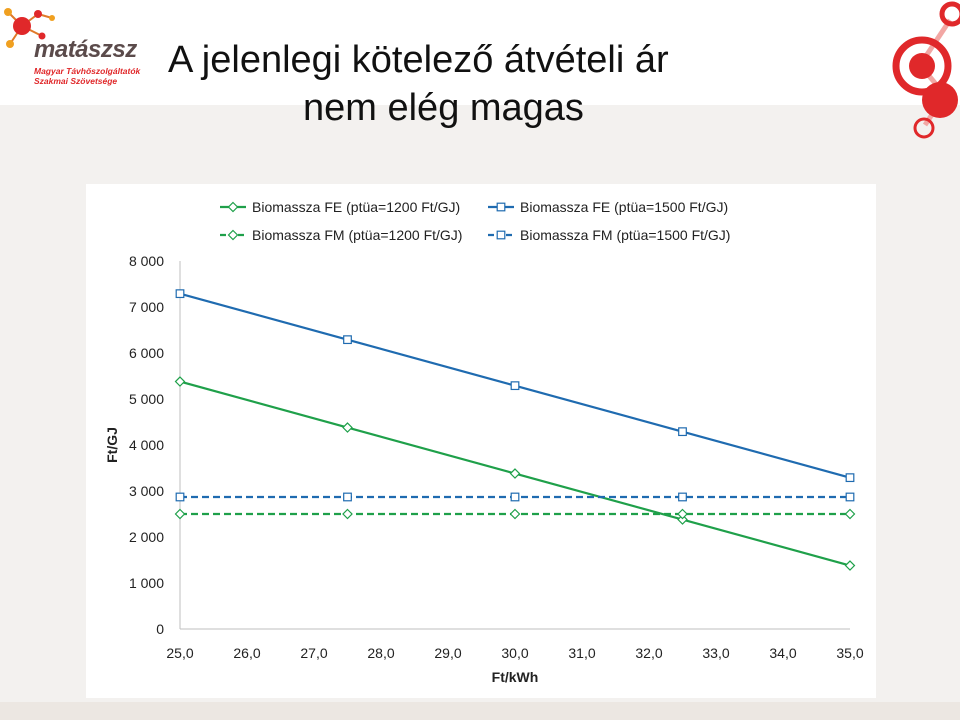 Image resolution: width=960 pixels, height=720 pixels. I want to click on page-title-line1: A jelenlegi kötelező átvételi ár, so click(418, 60).